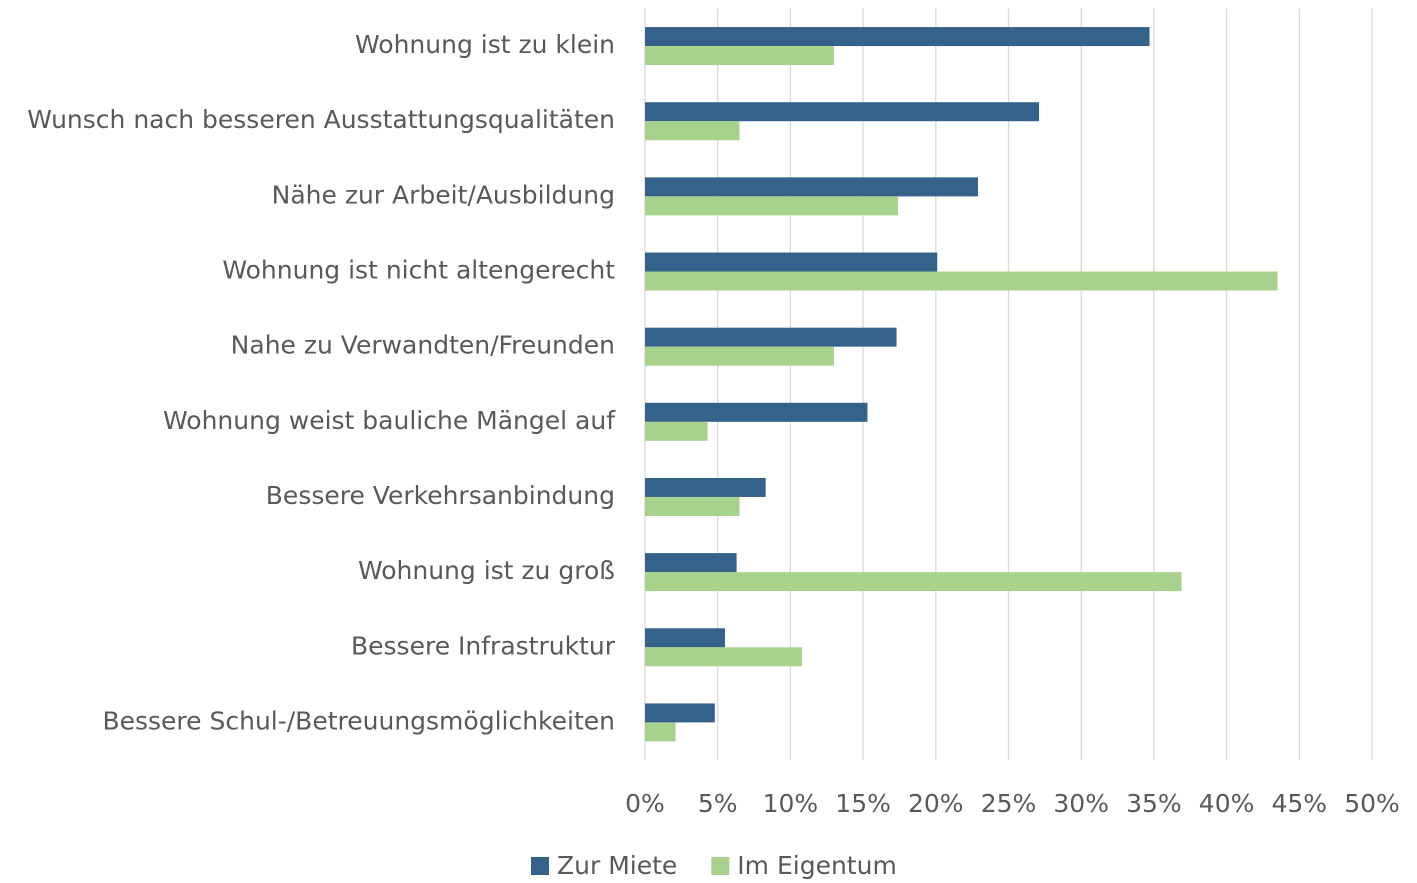 Image resolution: width=1417 pixels, height=883 pixels. Describe the element at coordinates (423, 345) in the screenshot. I see `y-tick-label: Nahe zu Verwandten/Freunden` at that location.